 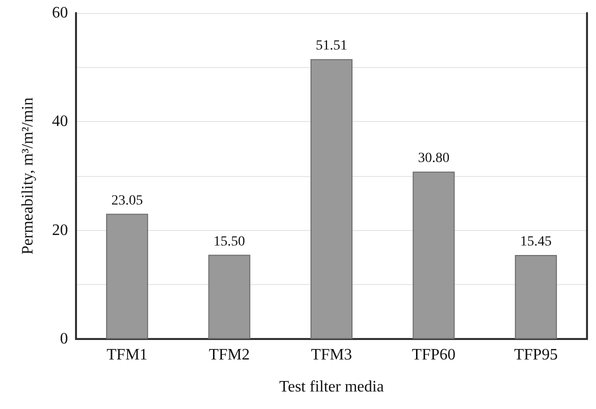 What do you see at coordinates (127, 355) in the screenshot?
I see `x-tick-label: TFM1` at bounding box center [127, 355].